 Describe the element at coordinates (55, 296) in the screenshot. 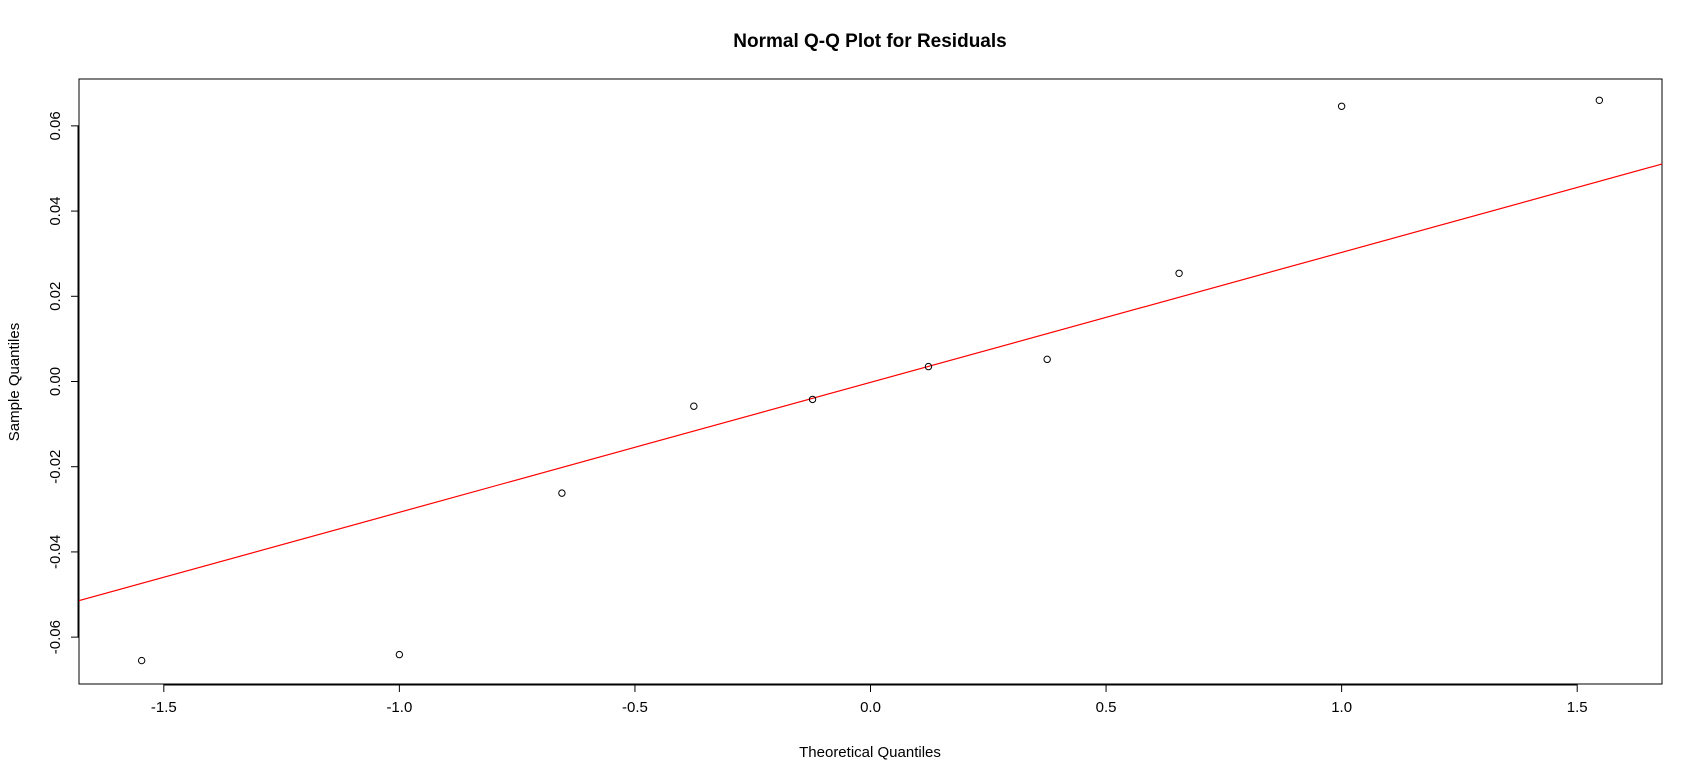

I see `y-tick-label: 0.02` at that location.